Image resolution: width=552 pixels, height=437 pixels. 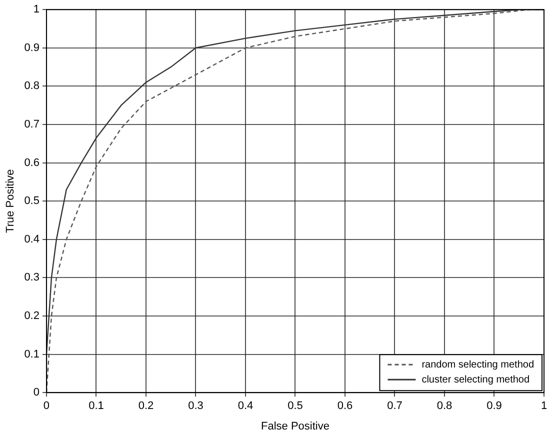 What do you see at coordinates (32, 124) in the screenshot?
I see `y-tick-label: 0.7` at bounding box center [32, 124].